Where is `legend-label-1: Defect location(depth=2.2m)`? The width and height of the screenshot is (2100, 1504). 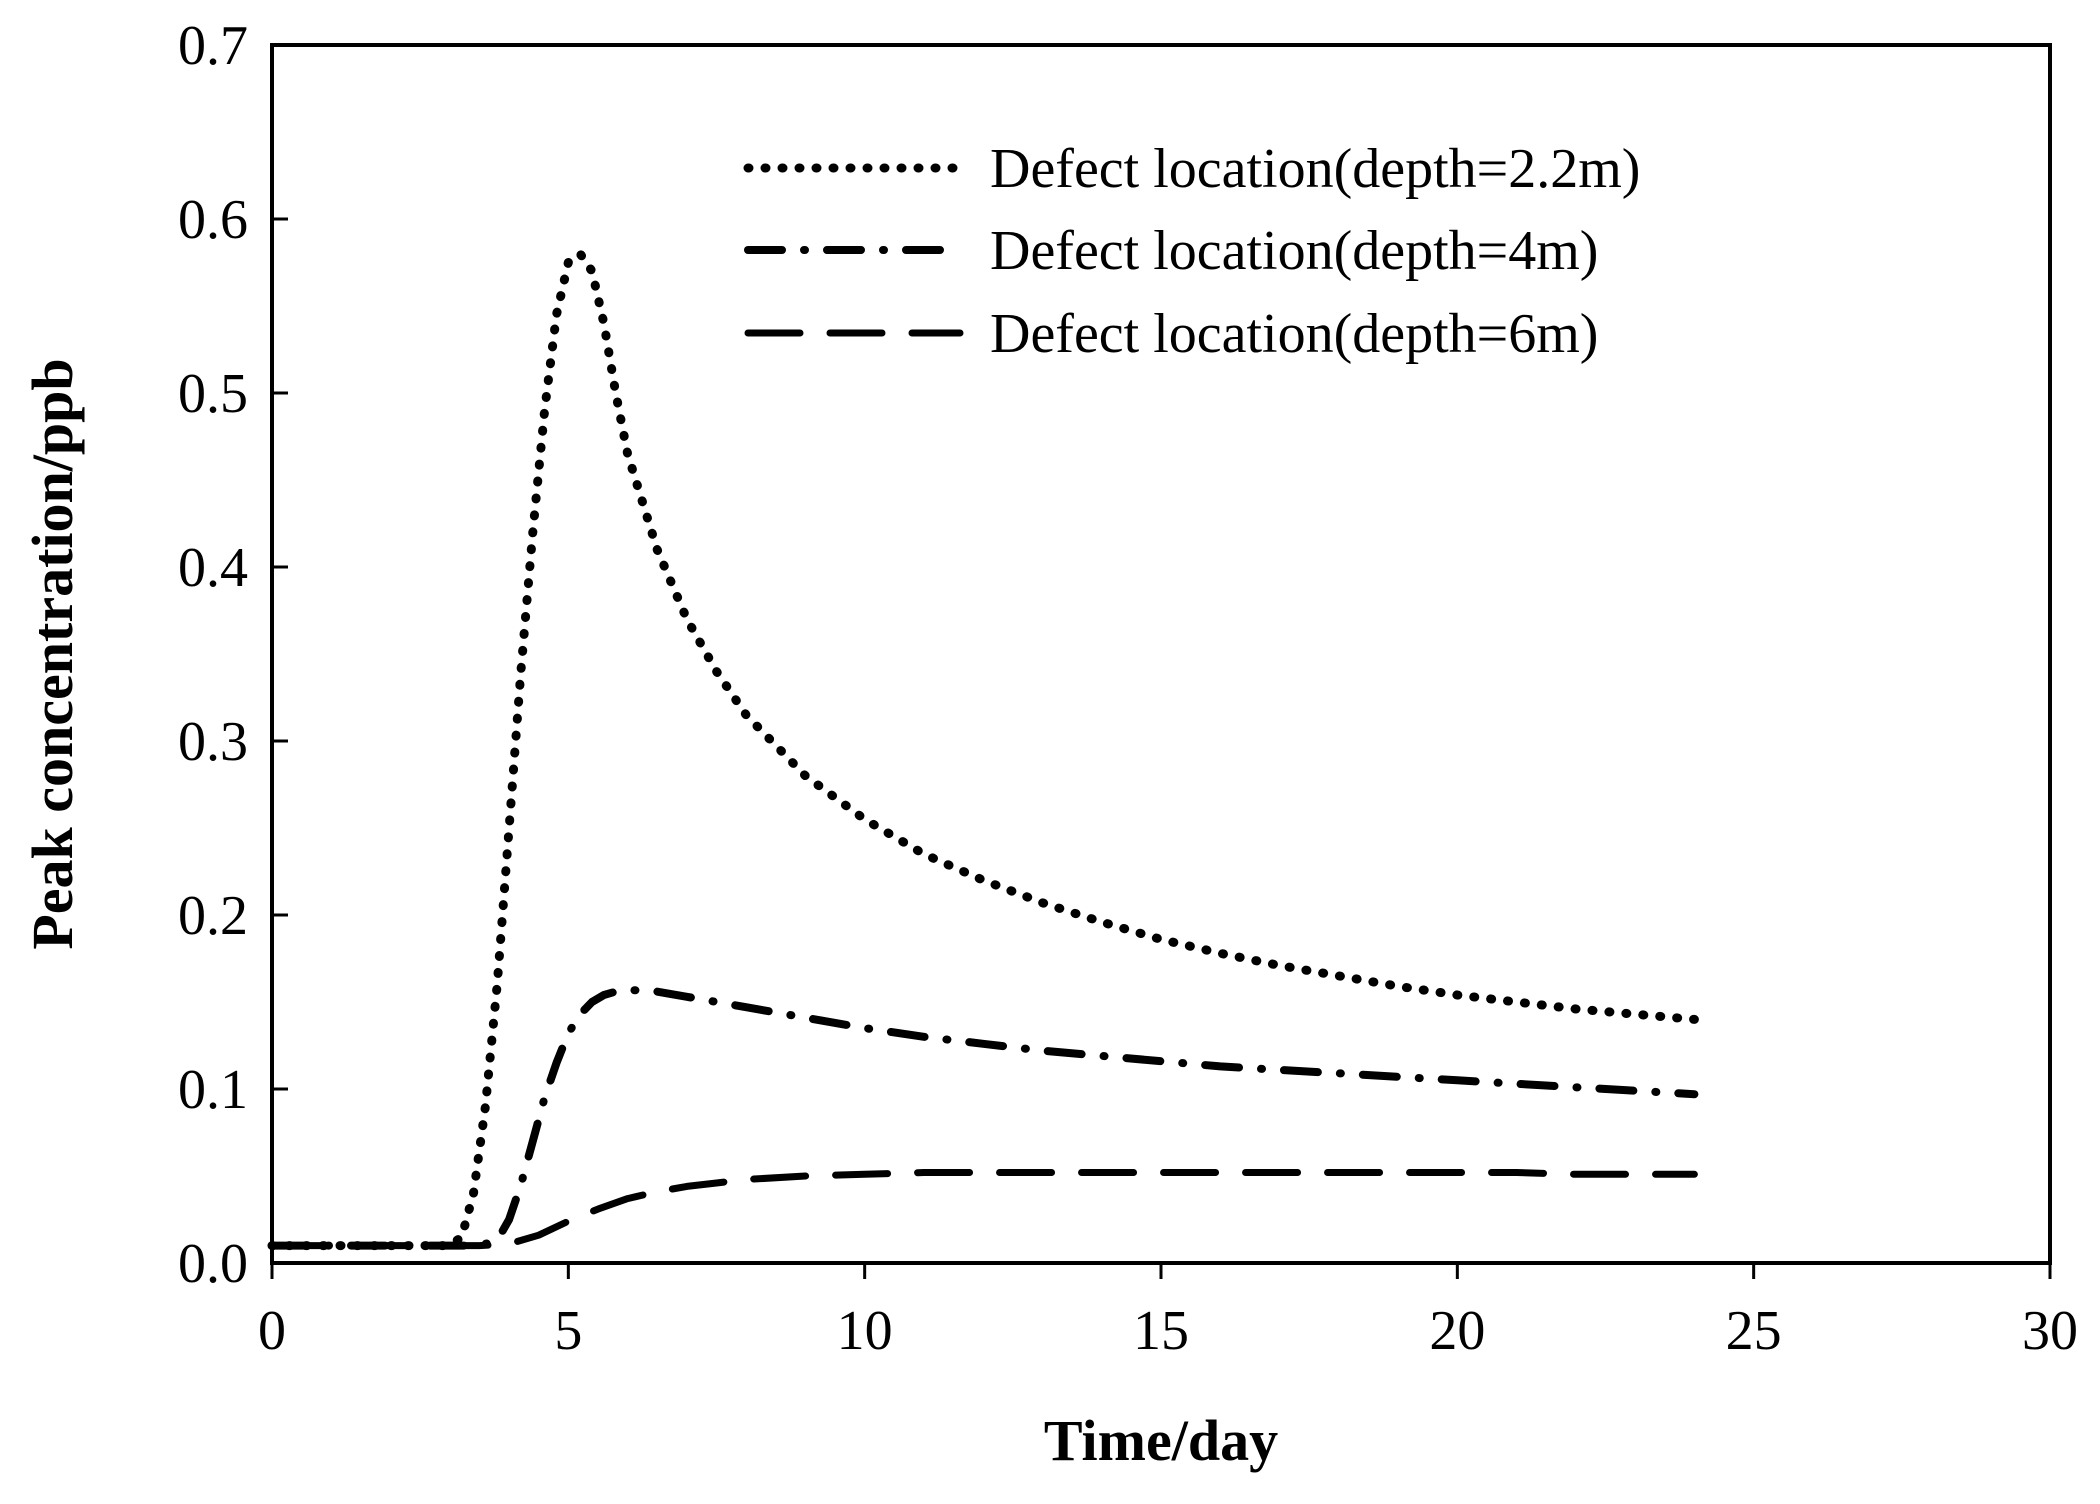
legend-label-1: Defect location(depth=2.2m) is located at coordinates (1315, 169).